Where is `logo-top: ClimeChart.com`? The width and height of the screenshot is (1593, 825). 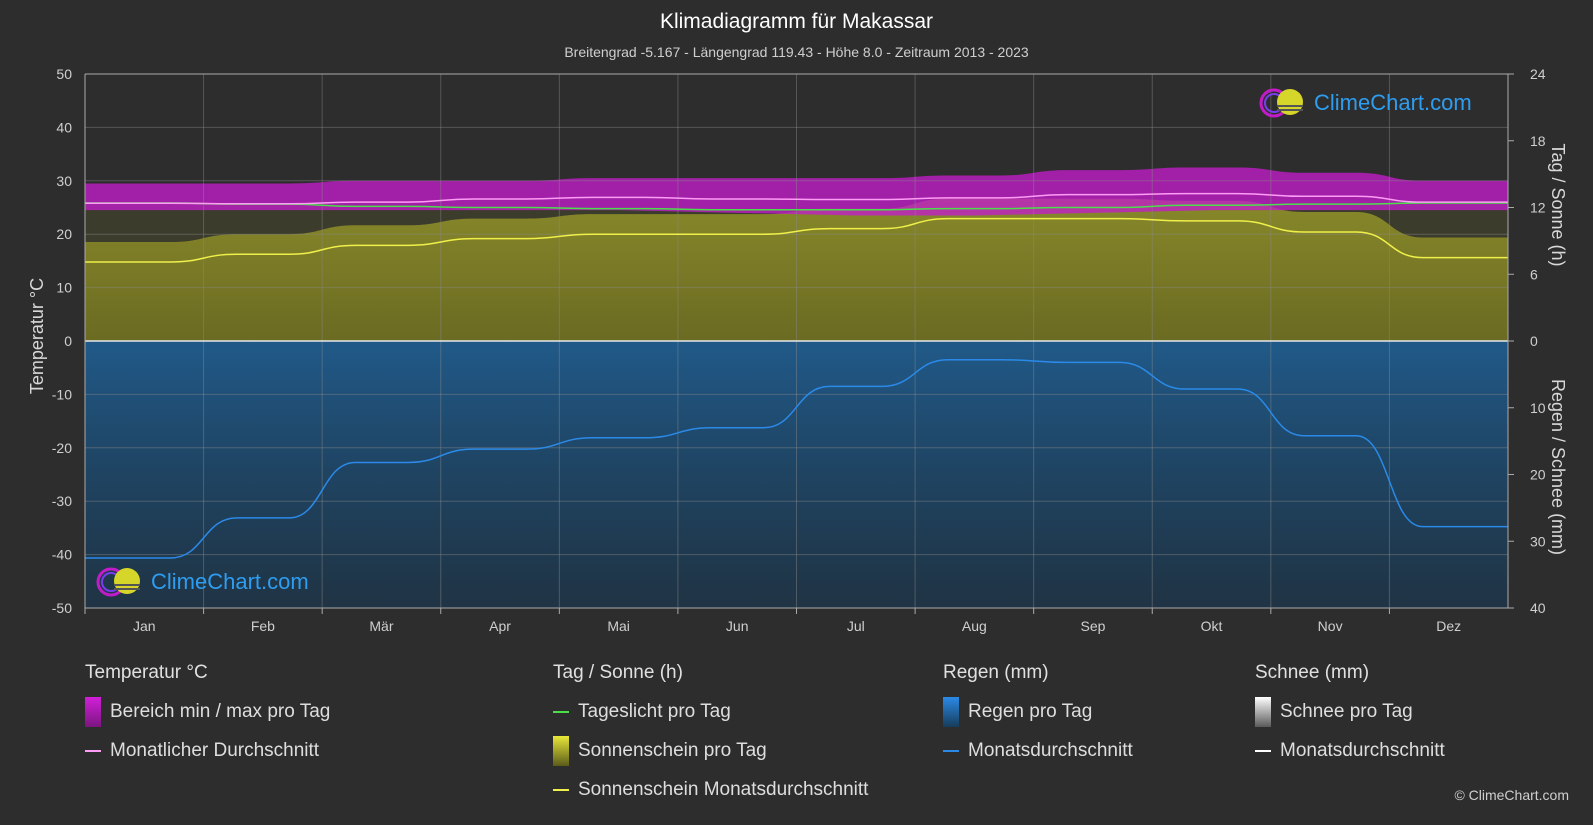 logo-top: ClimeChart.com is located at coordinates (1365, 103).